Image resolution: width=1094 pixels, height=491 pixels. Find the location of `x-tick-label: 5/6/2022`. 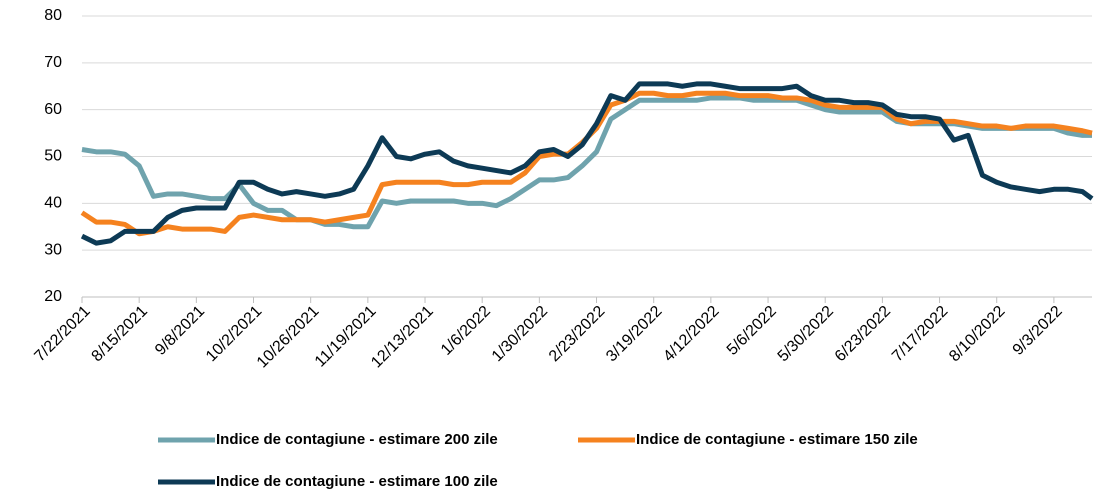

x-tick-label: 5/6/2022 is located at coordinates (752, 331).